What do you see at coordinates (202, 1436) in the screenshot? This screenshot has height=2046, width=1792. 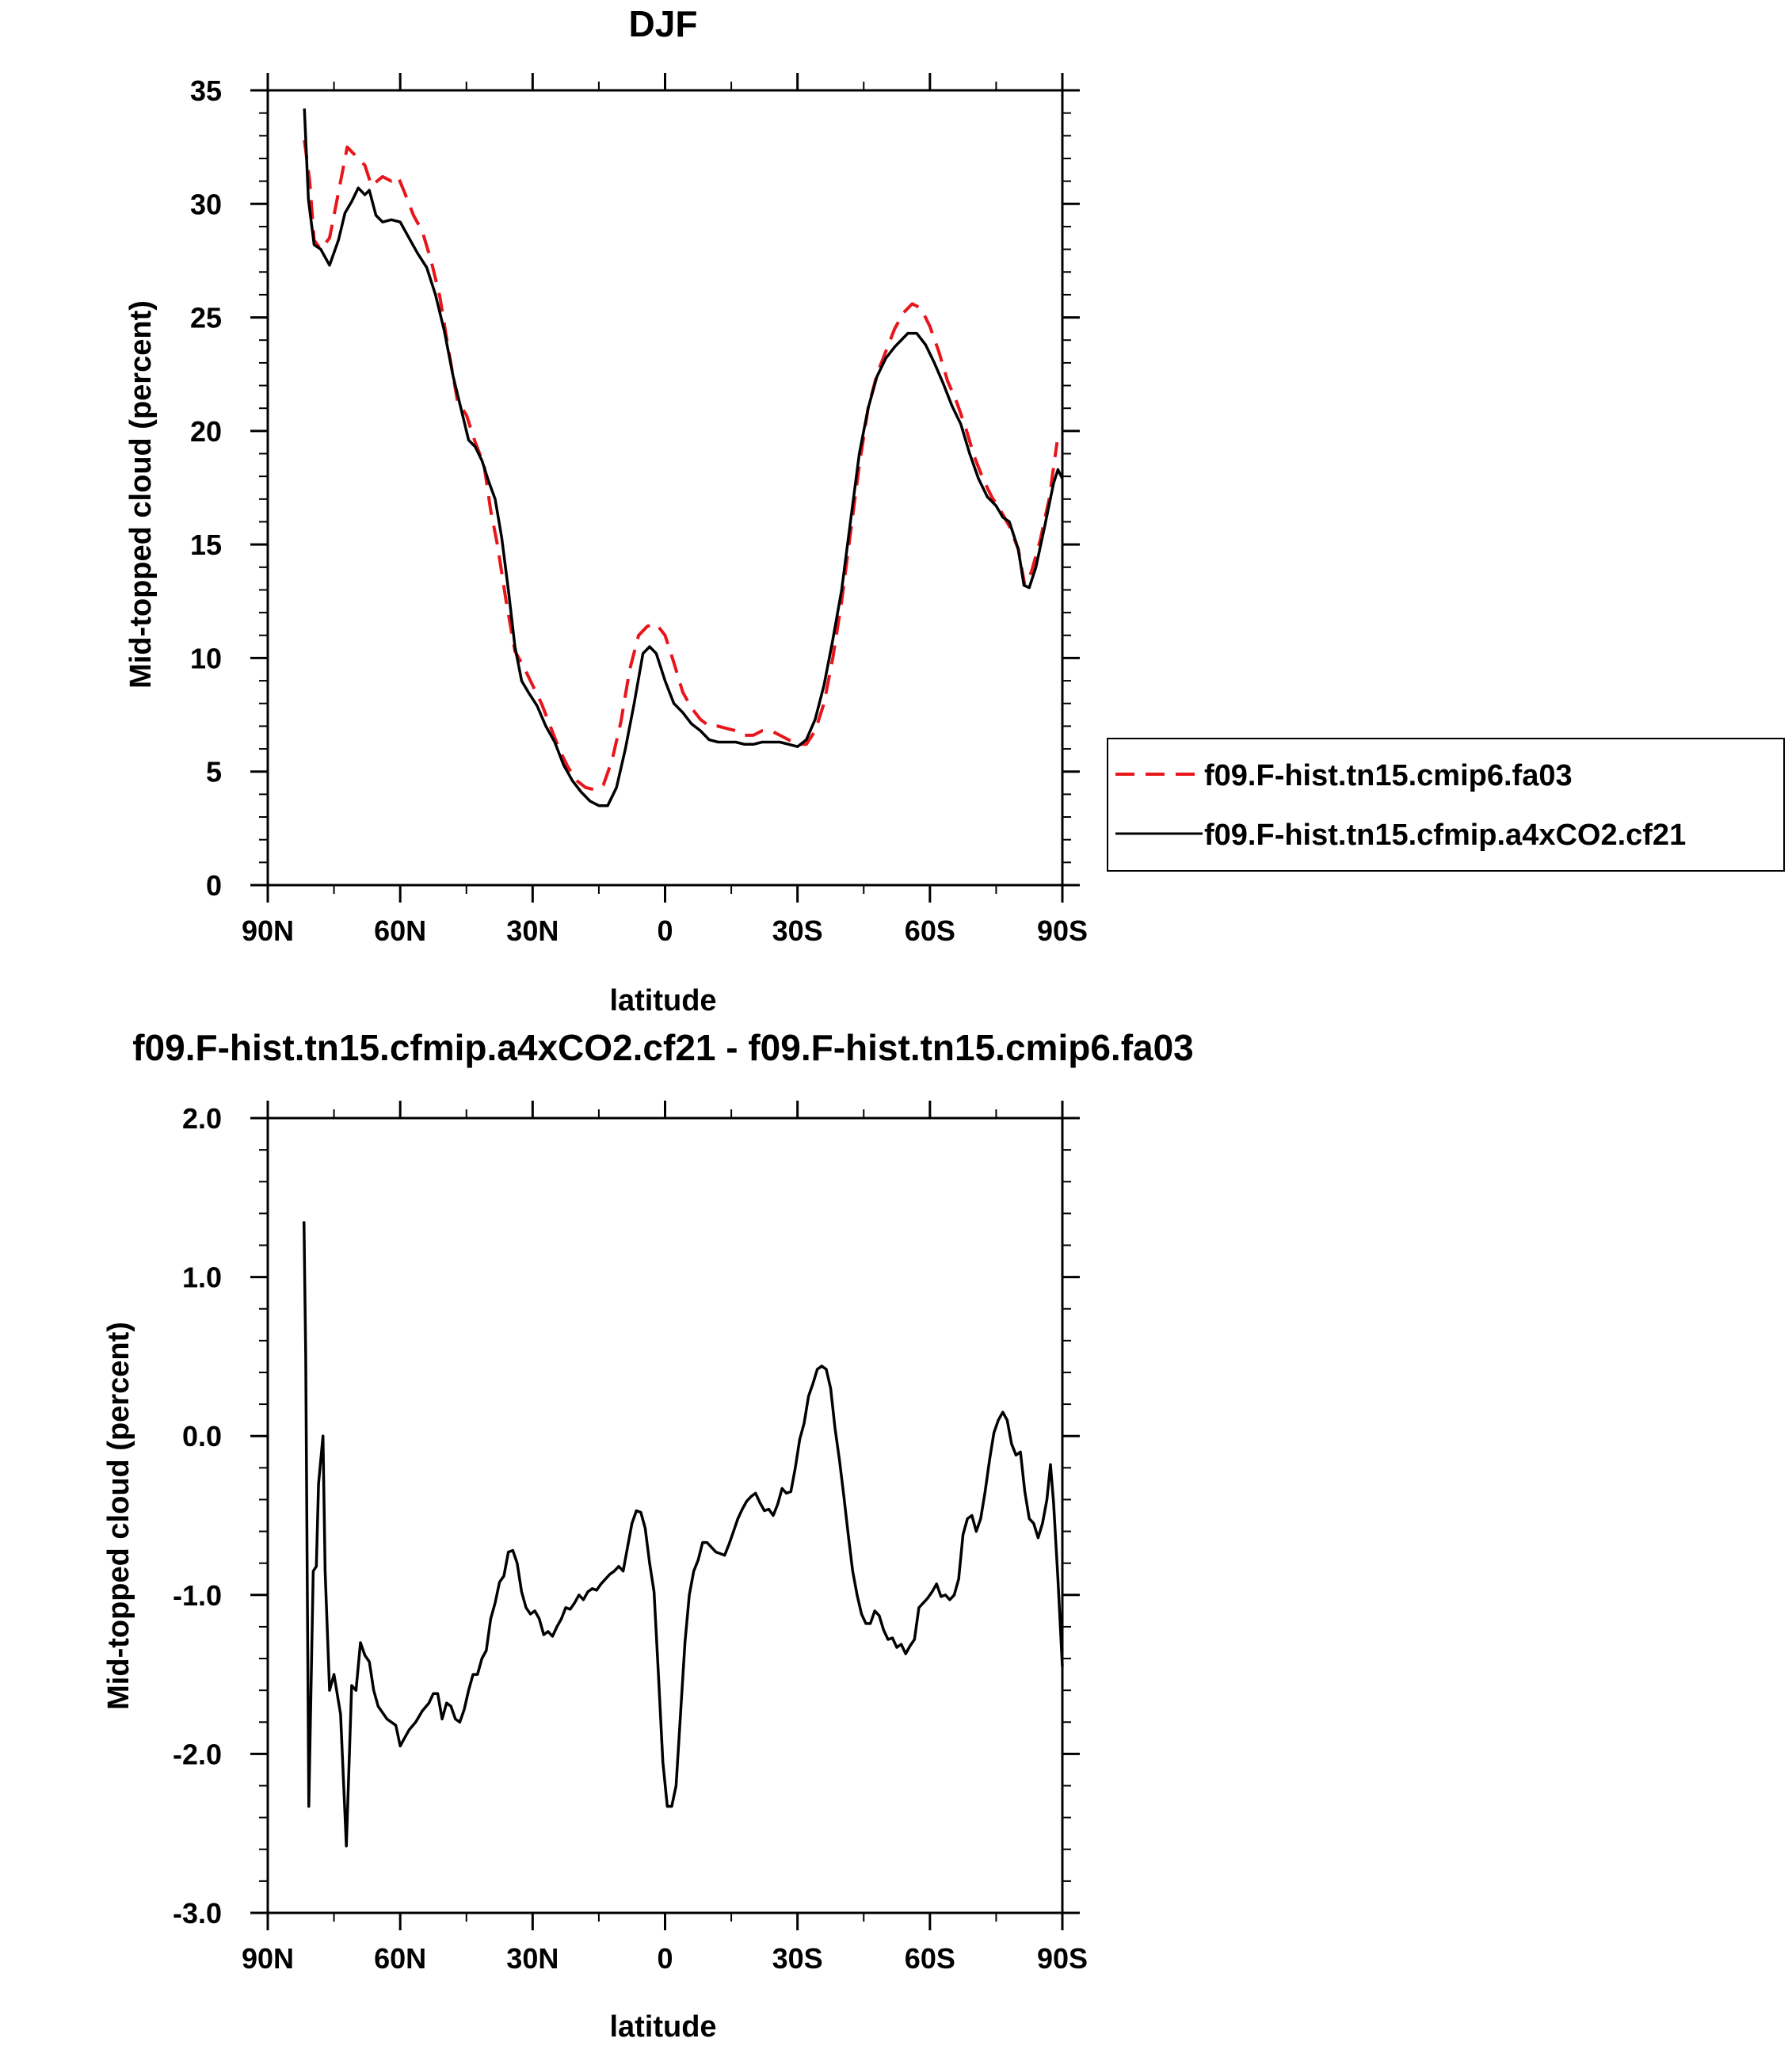 I see `bottom-chart-y-tick-label: 0.0` at bounding box center [202, 1436].